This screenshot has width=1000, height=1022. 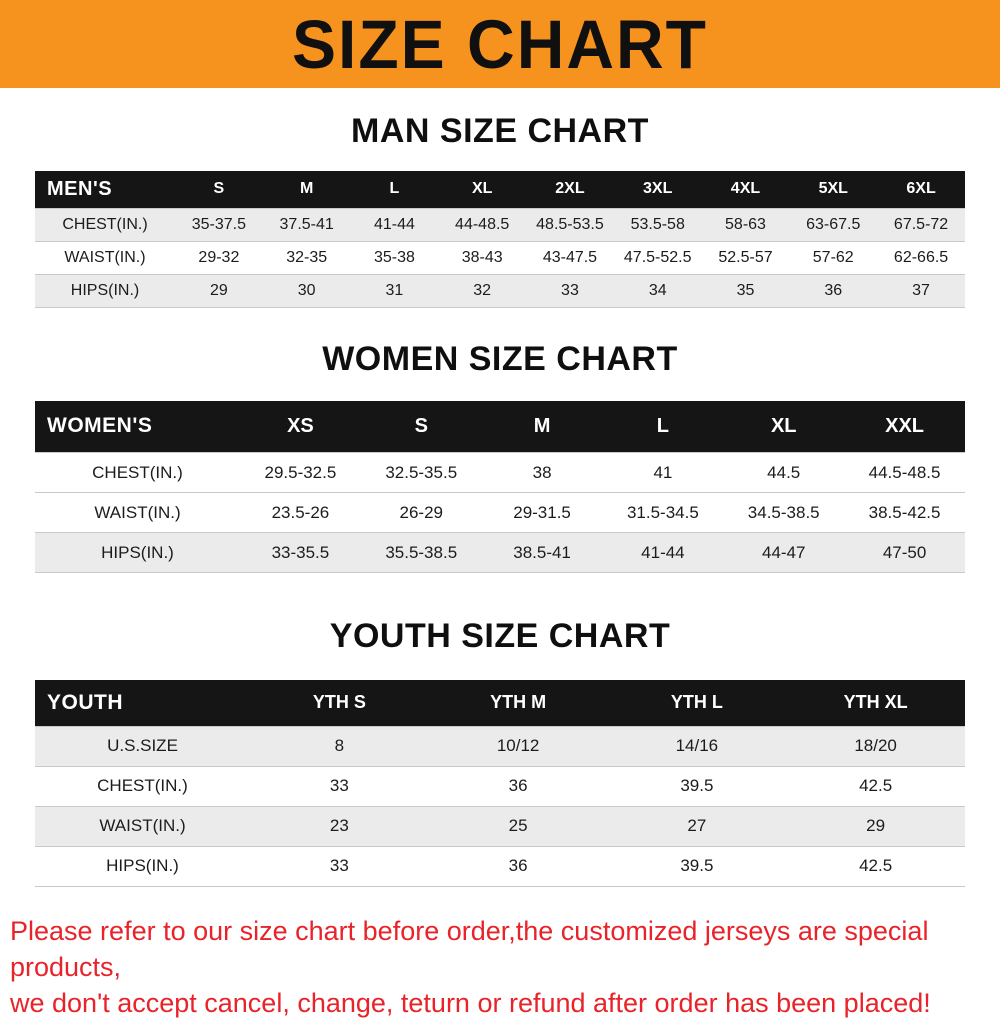 I want to click on size-header-cell: XXL, so click(x=905, y=425).